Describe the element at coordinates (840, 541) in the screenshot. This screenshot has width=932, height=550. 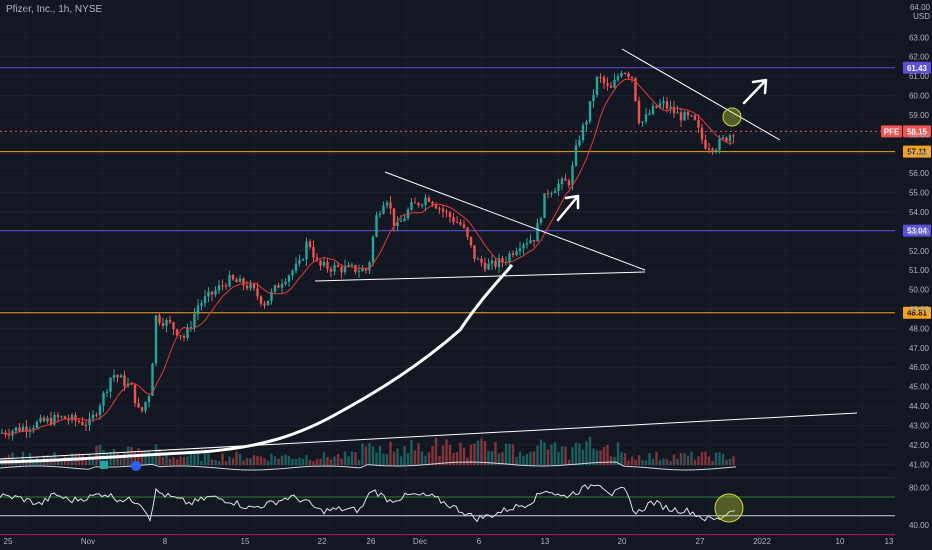
I see `time-tick-label: 10` at that location.